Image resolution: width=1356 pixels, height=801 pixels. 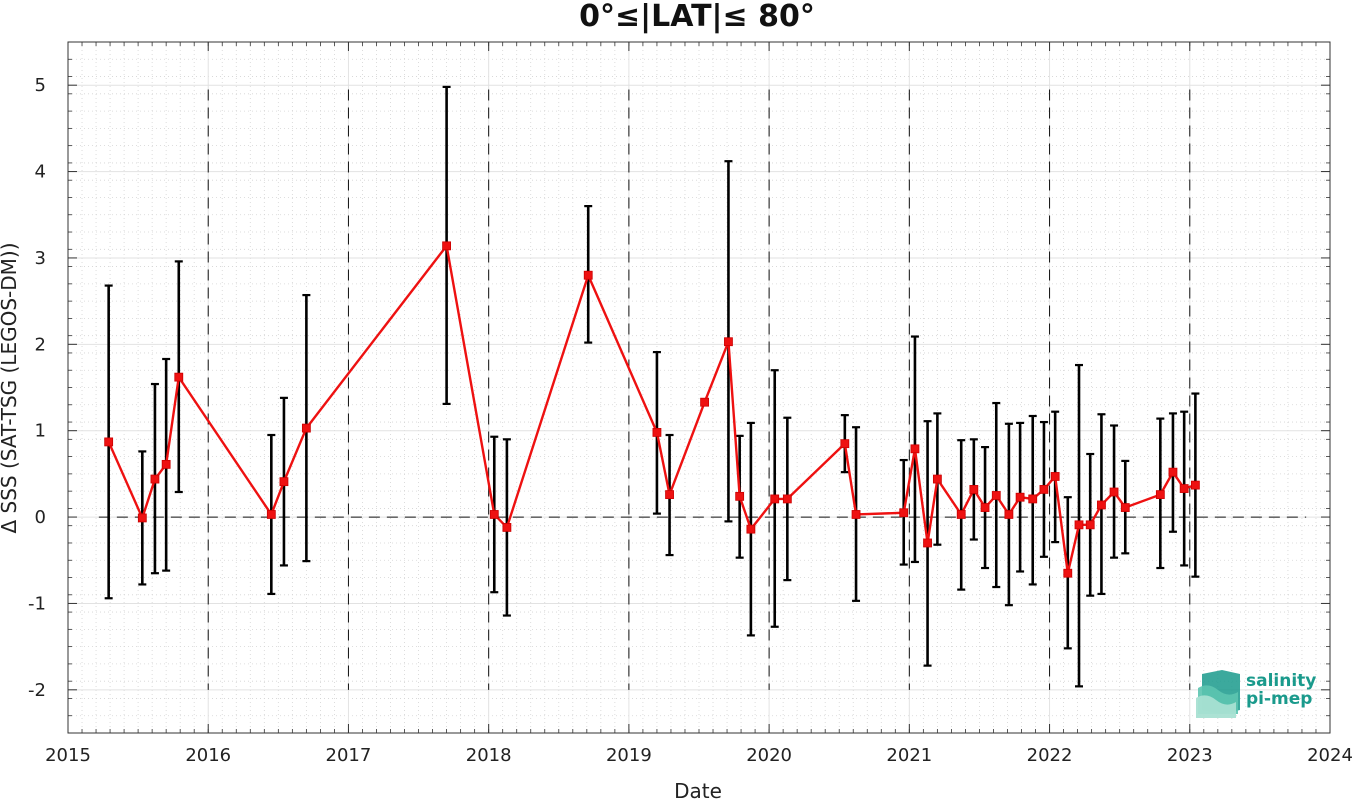 I want to click on y-tick-label: -1, so click(x=37, y=603).